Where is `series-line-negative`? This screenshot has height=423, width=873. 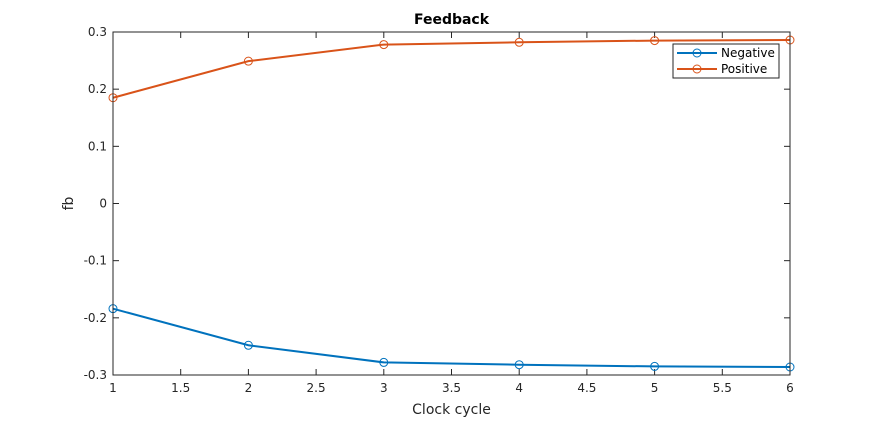
series-line-negative is located at coordinates (451, 337).